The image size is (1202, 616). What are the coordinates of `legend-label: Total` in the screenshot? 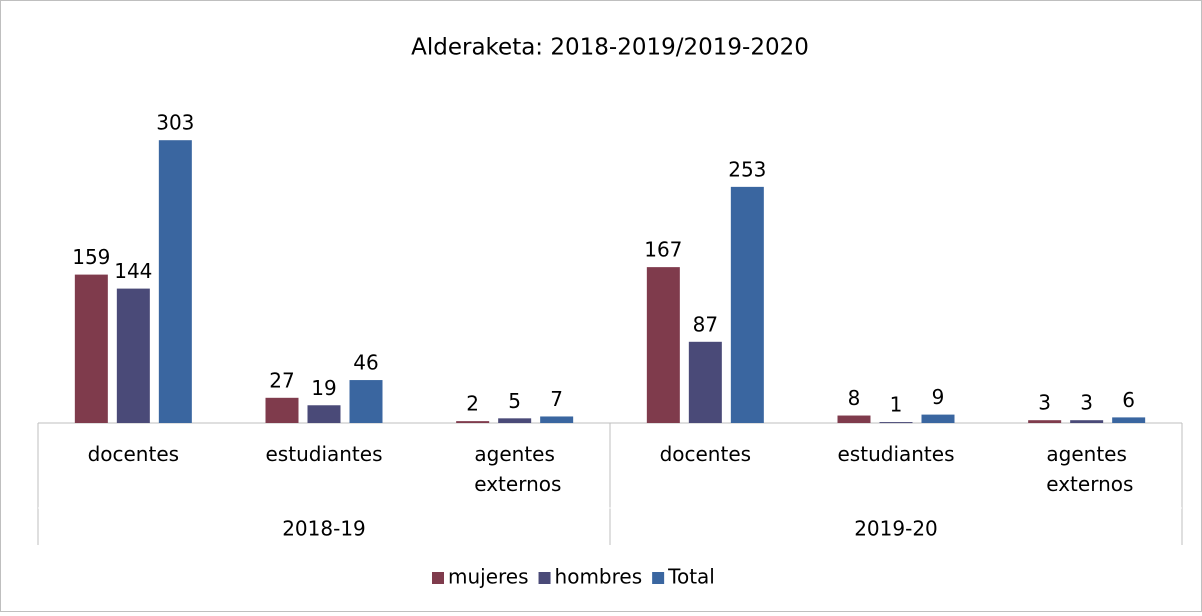 It's located at (691, 577).